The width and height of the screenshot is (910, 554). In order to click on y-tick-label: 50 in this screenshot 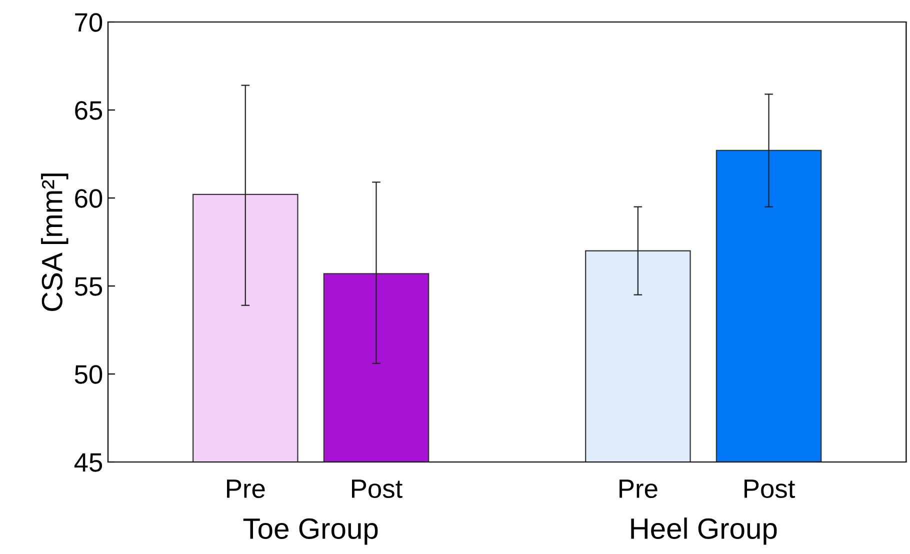, I will do `click(88, 374)`.